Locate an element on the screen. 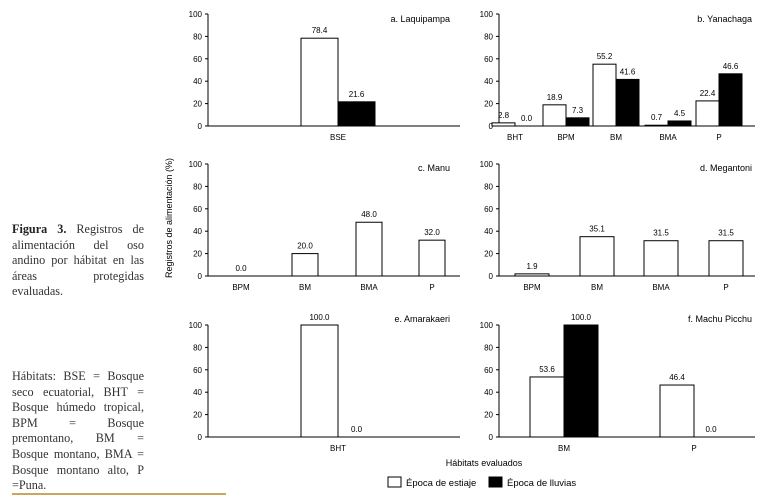  data-label: 21.6 is located at coordinates (357, 94).